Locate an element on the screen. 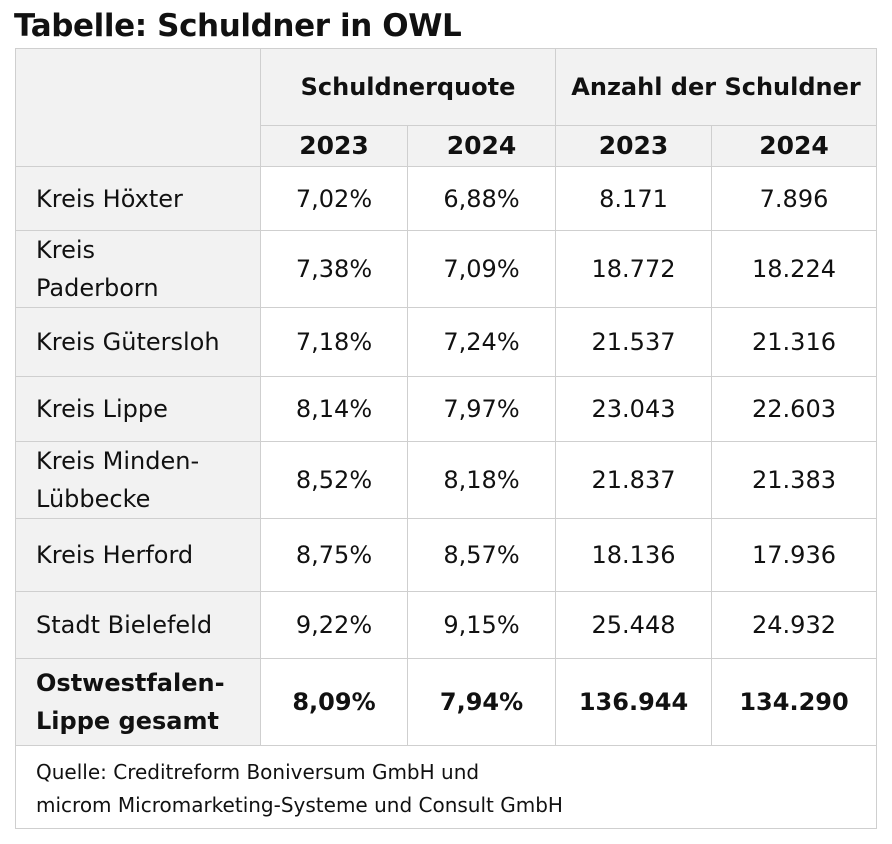 Image resolution: width=892 pixels, height=844 pixels. cell-quote-2023: 7,18% is located at coordinates (334, 342).